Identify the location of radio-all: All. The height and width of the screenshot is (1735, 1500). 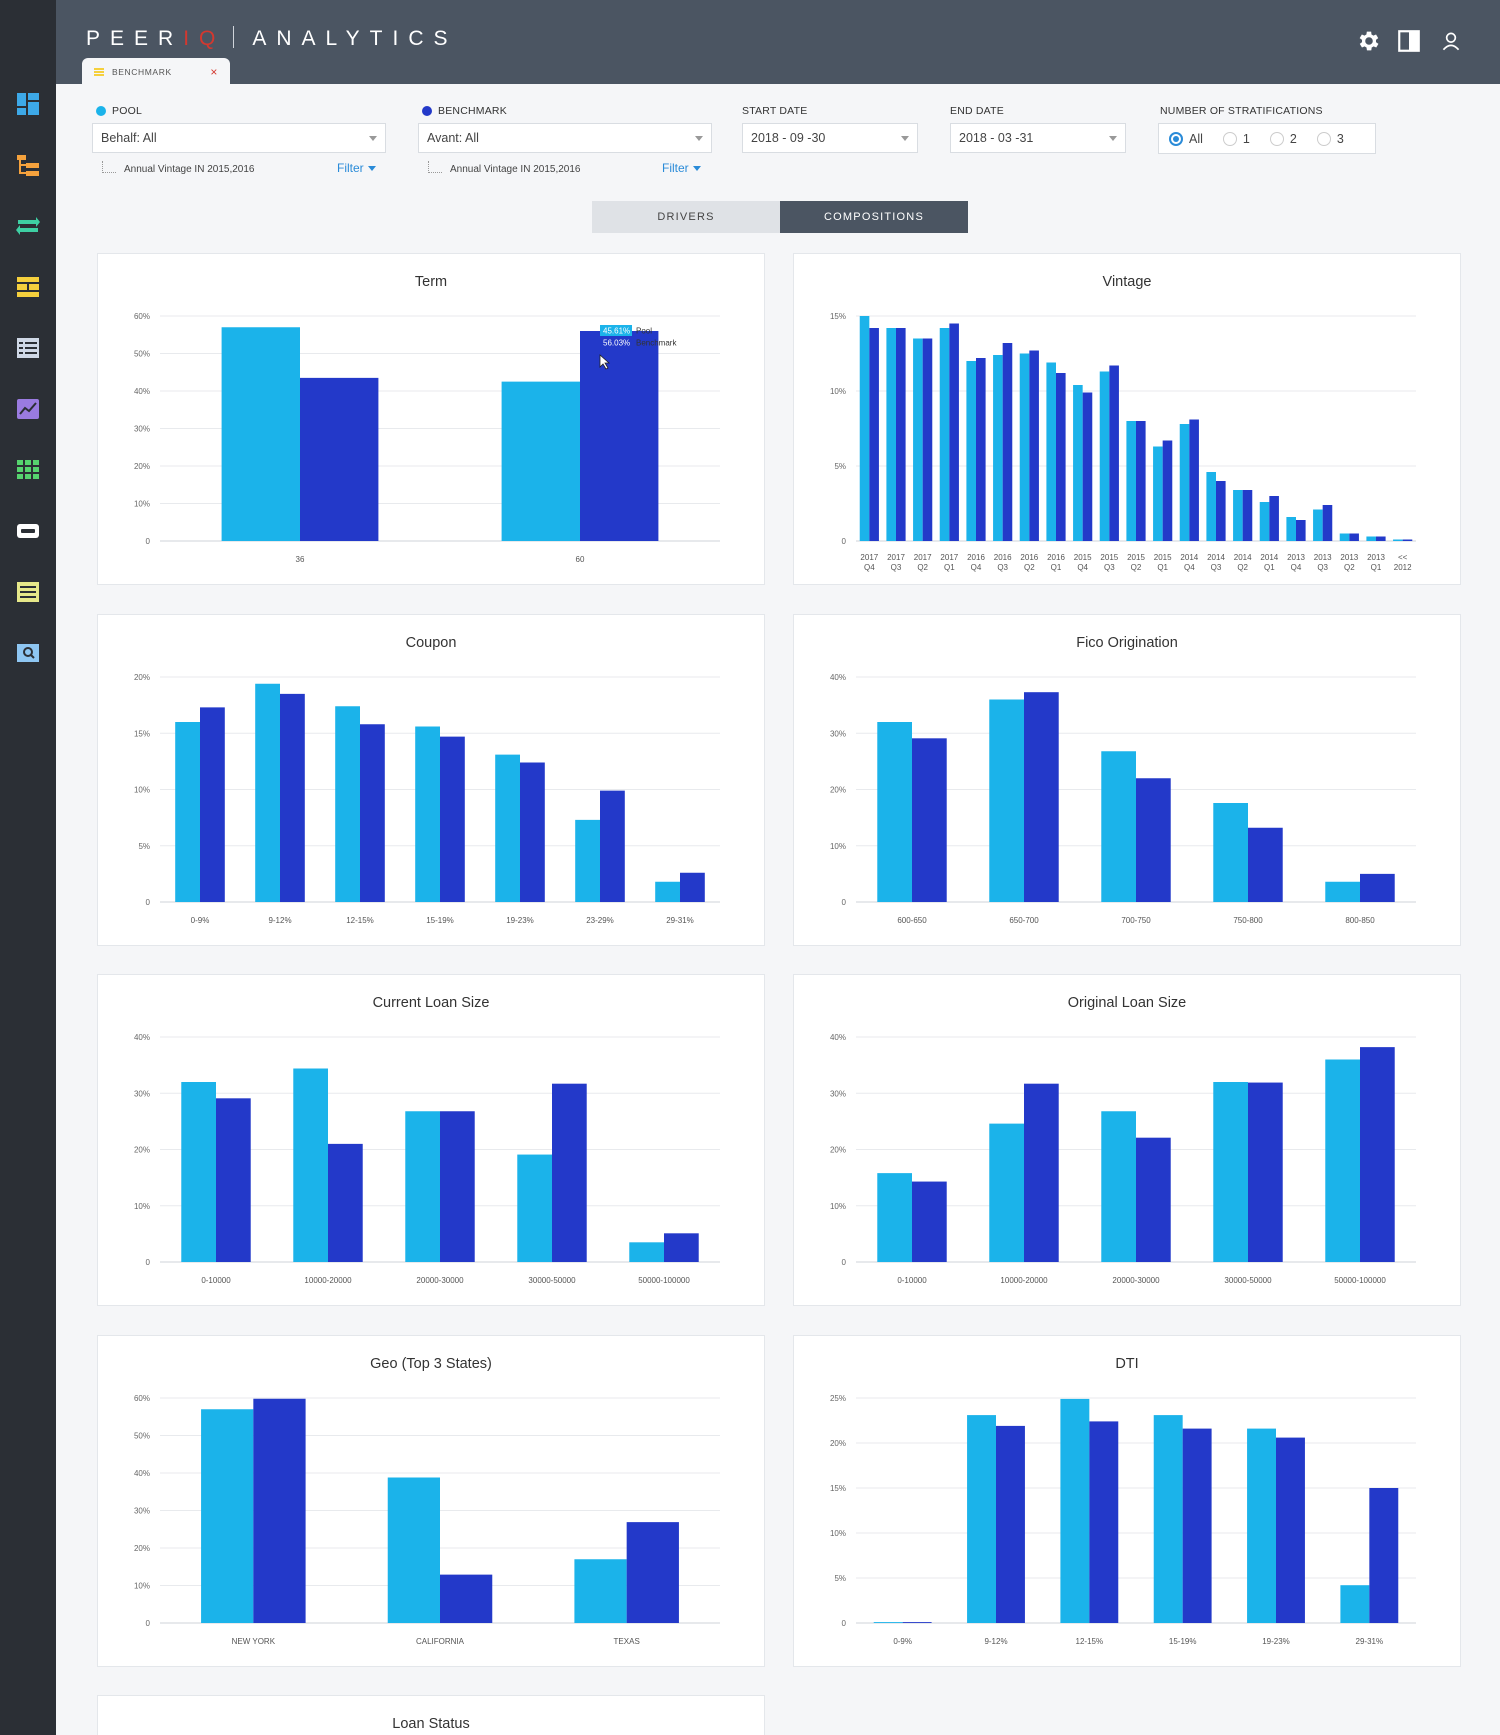
(1186, 138).